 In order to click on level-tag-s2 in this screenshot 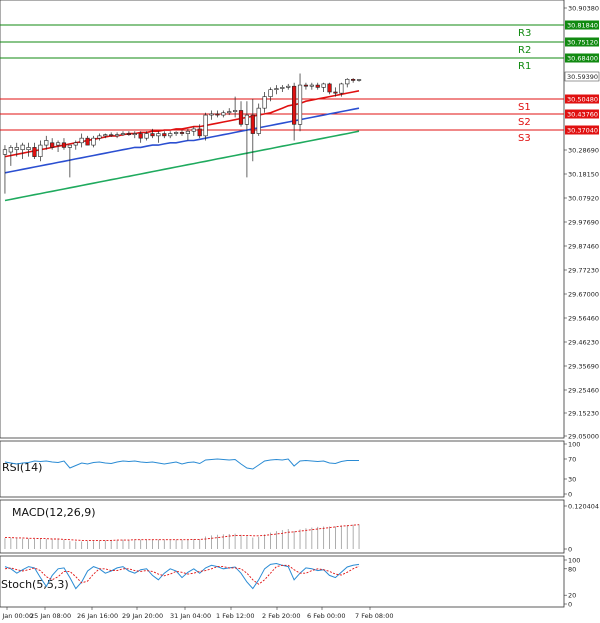, I will do `click(582, 114)`.